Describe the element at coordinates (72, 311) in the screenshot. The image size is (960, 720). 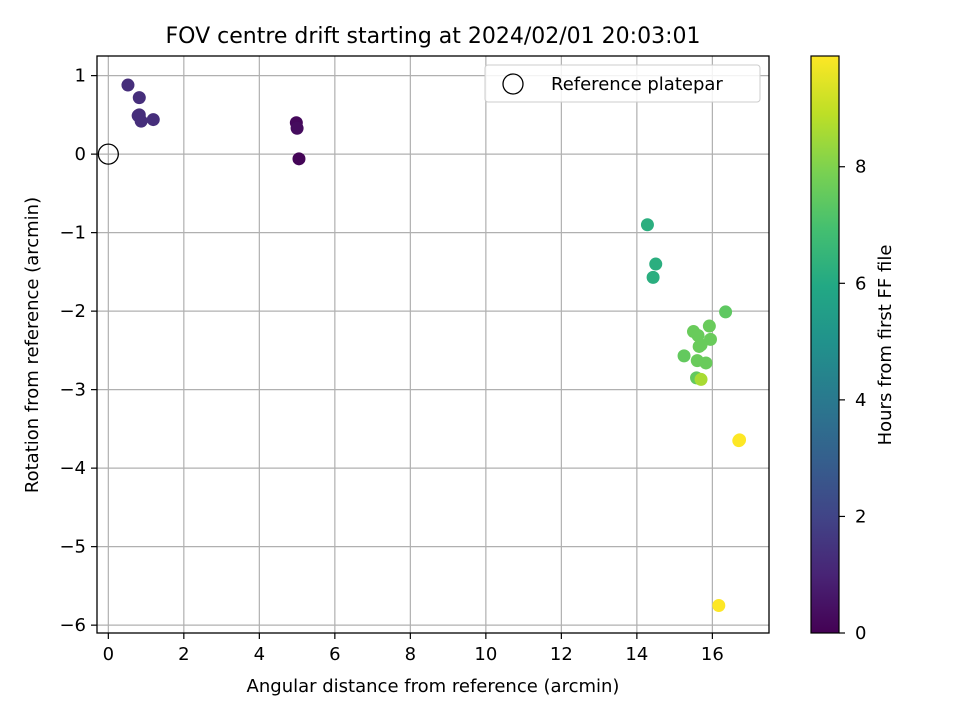
I see `y-tick-label: −2` at that location.